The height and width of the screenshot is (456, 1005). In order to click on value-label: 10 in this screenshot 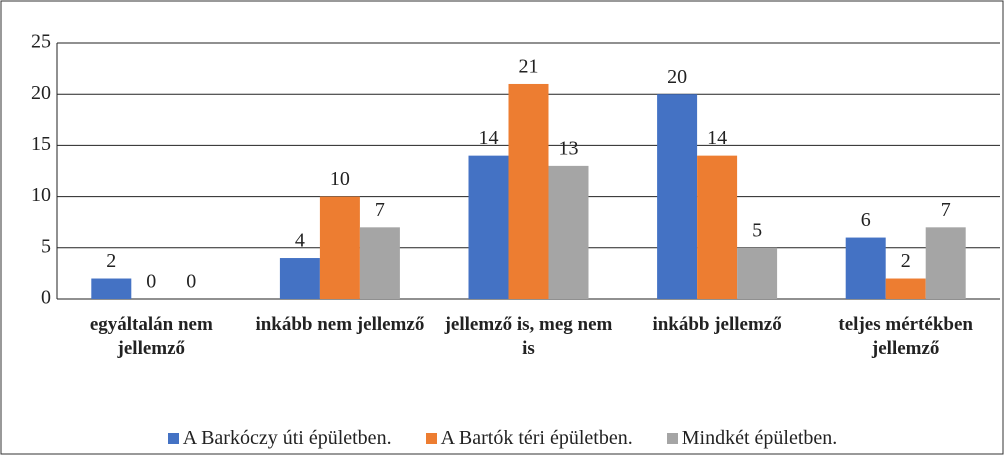, I will do `click(340, 179)`.